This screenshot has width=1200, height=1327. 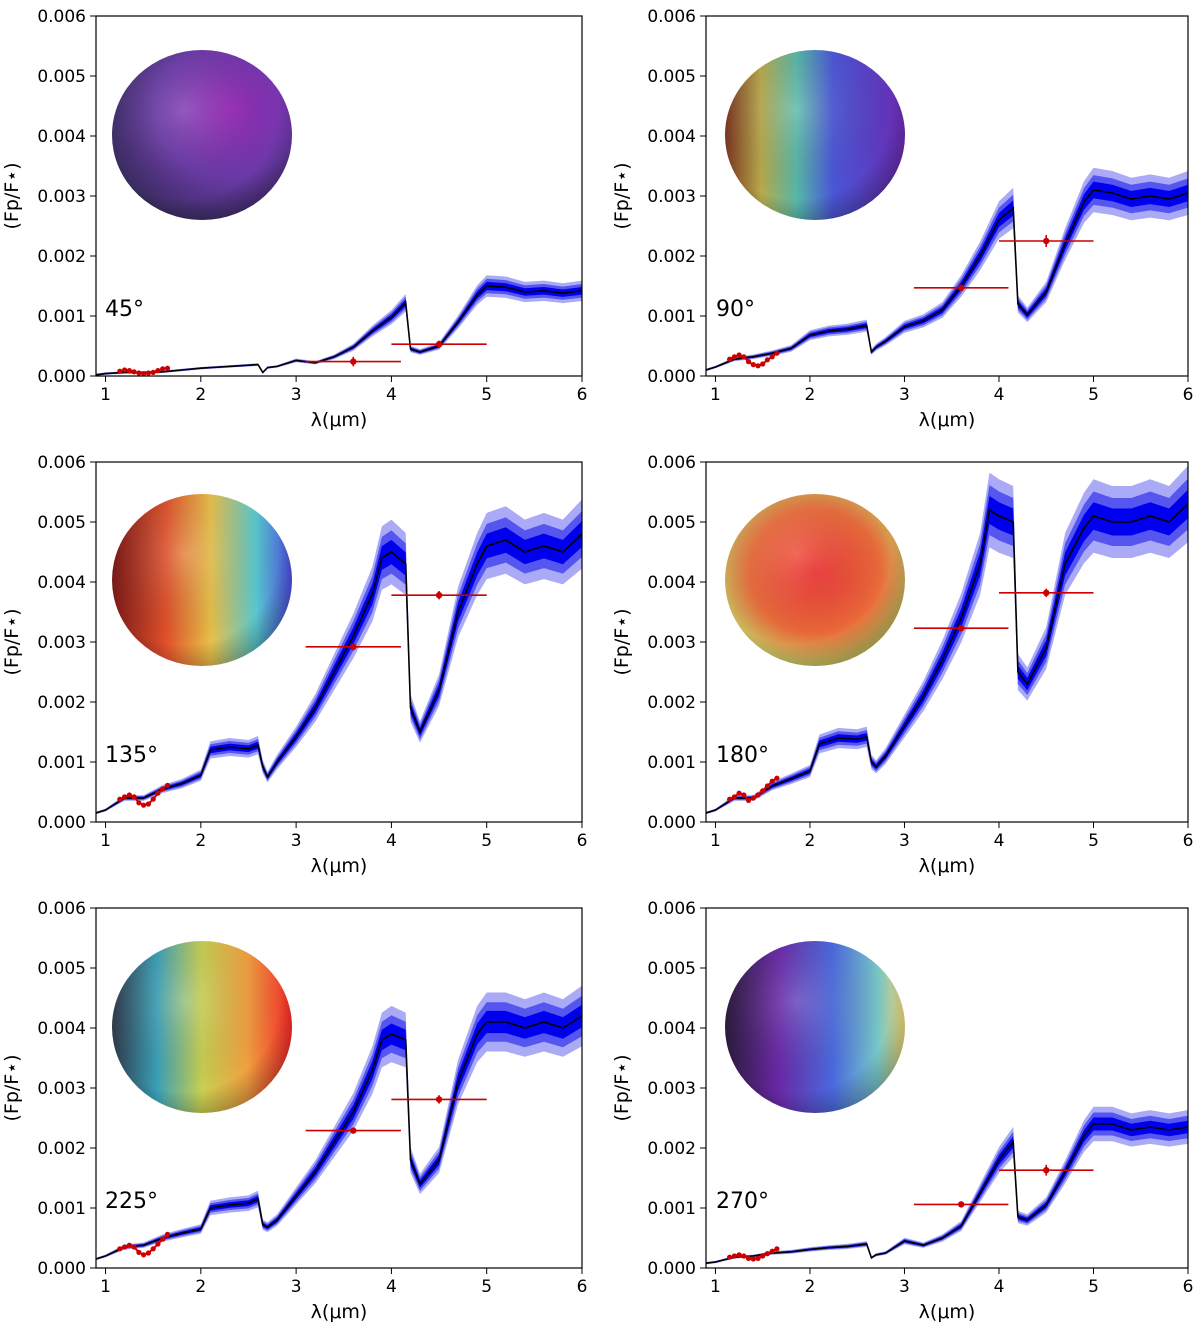 What do you see at coordinates (742, 1201) in the screenshot?
I see `phase-angle-label: 270°` at bounding box center [742, 1201].